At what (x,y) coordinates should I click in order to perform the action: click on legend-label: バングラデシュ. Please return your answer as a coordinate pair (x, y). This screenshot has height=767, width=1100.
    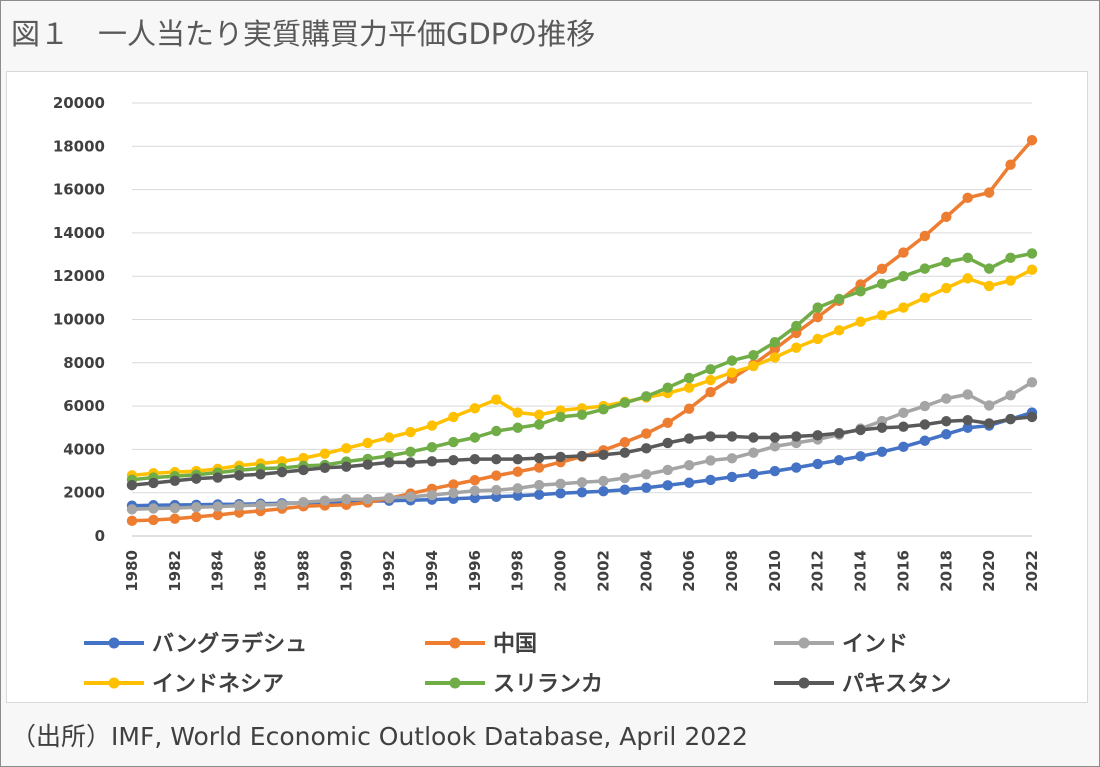
    Looking at the image, I should click on (229, 644).